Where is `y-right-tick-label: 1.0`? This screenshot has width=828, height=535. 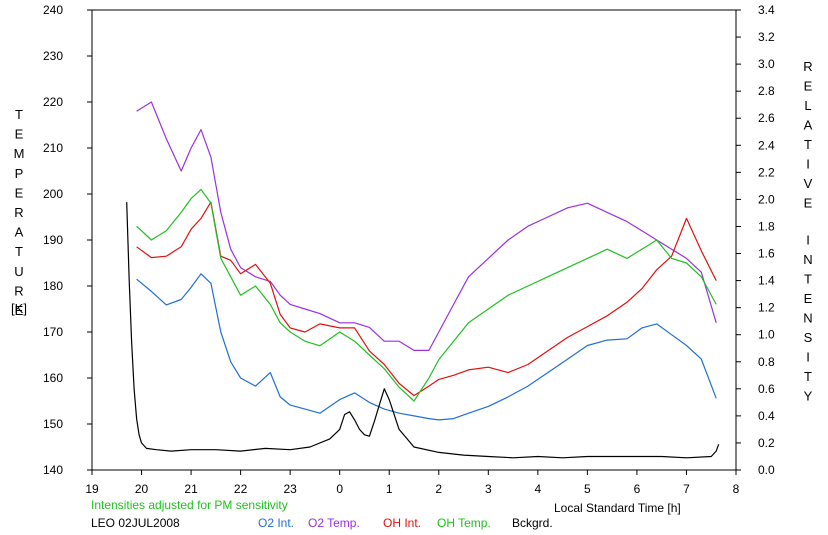
y-right-tick-label: 1.0 is located at coordinates (766, 335).